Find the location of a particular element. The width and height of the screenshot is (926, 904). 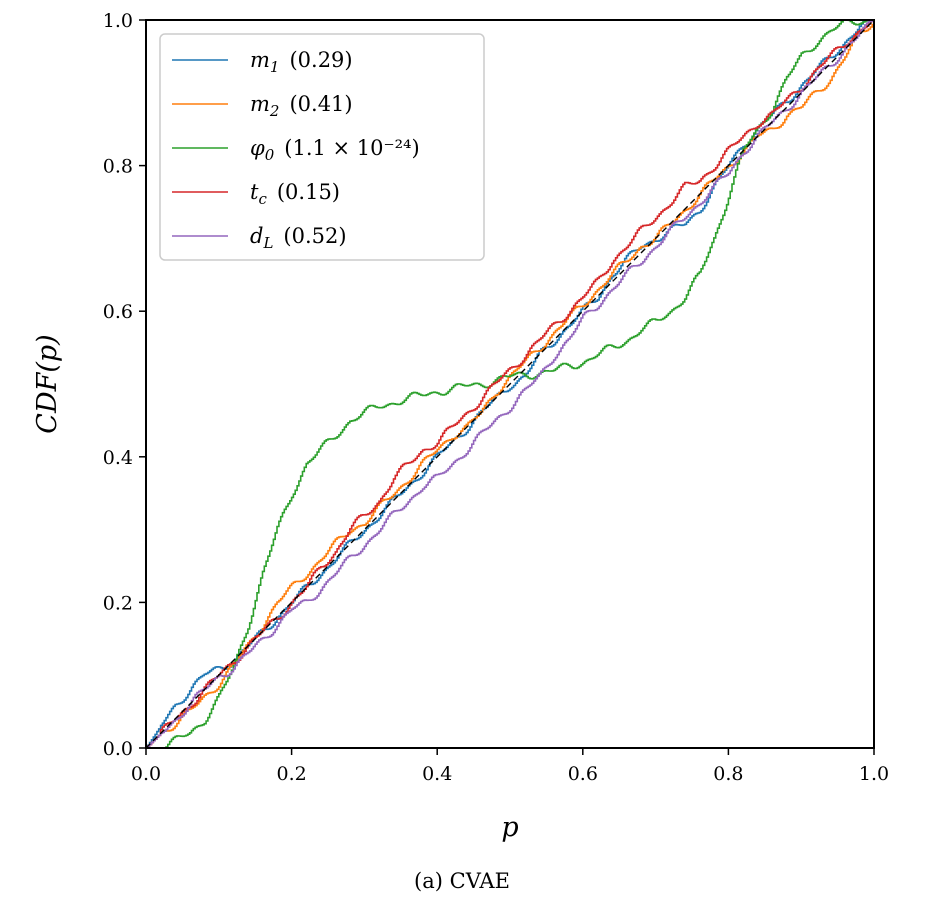

legend-symbol: t is located at coordinates (254, 192).